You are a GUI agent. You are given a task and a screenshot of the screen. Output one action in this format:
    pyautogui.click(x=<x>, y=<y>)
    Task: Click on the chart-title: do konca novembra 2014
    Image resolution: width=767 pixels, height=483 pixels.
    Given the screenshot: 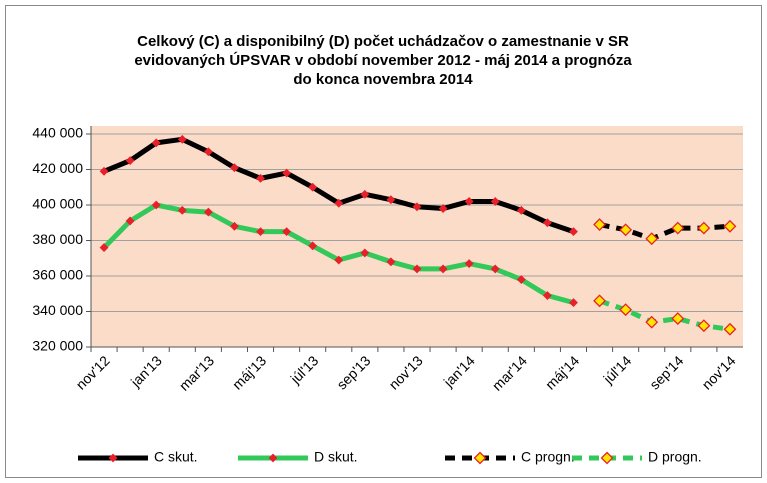 What is the action you would take?
    pyautogui.click(x=383, y=79)
    